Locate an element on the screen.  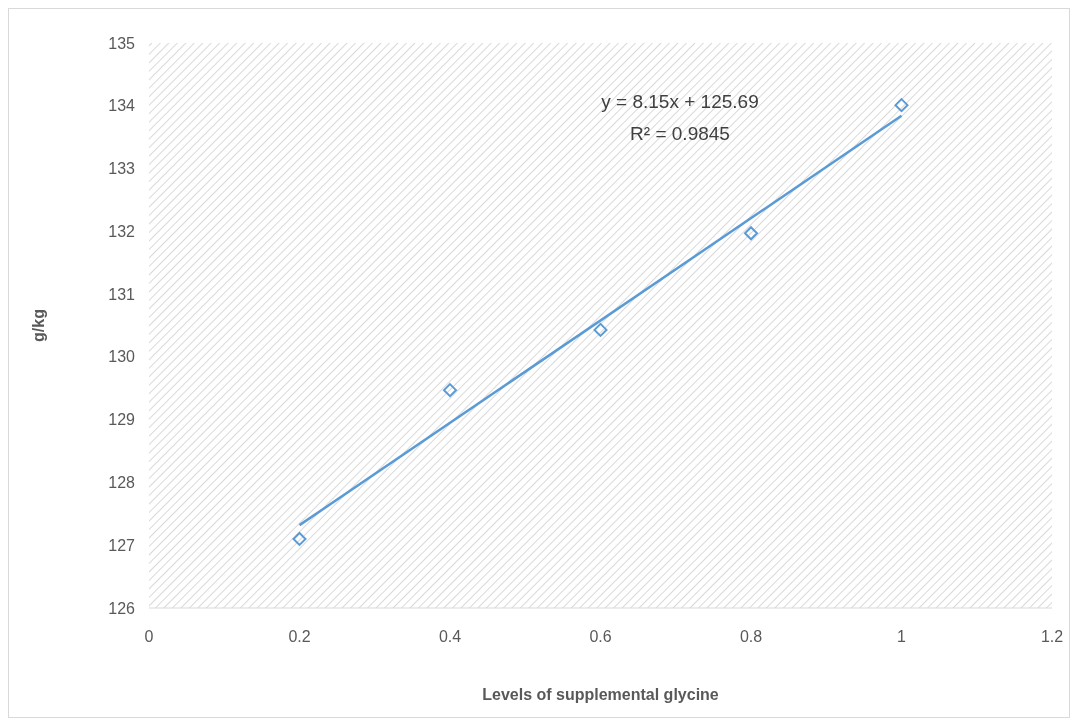
x-tick-label: 0.8 is located at coordinates (751, 636).